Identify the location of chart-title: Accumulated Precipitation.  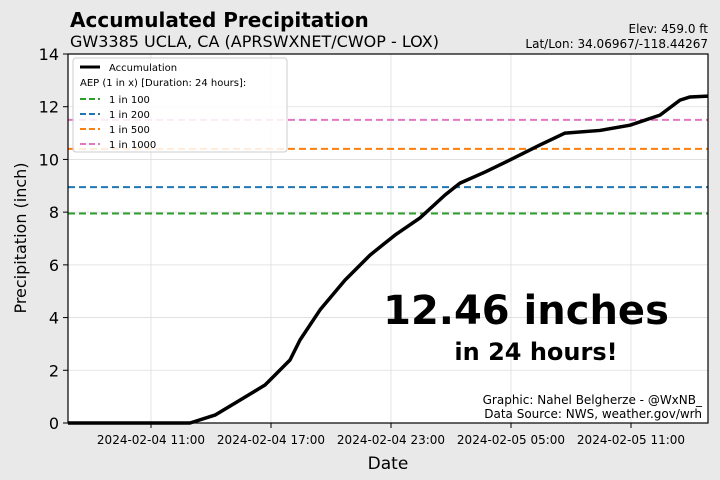
(219, 20).